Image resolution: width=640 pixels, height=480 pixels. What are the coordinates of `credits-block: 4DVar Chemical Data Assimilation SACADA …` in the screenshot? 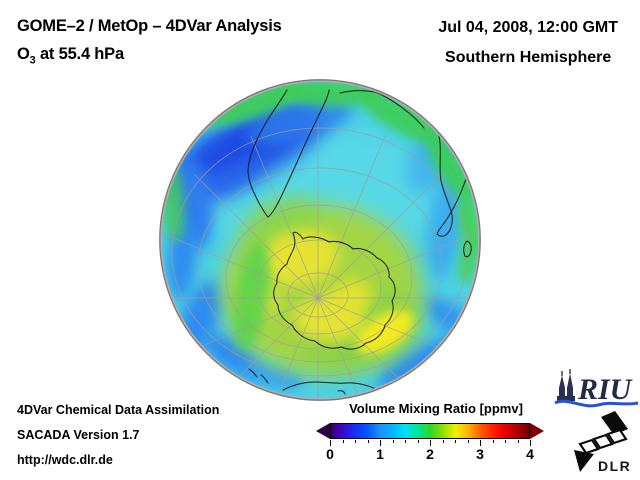 It's located at (118, 435).